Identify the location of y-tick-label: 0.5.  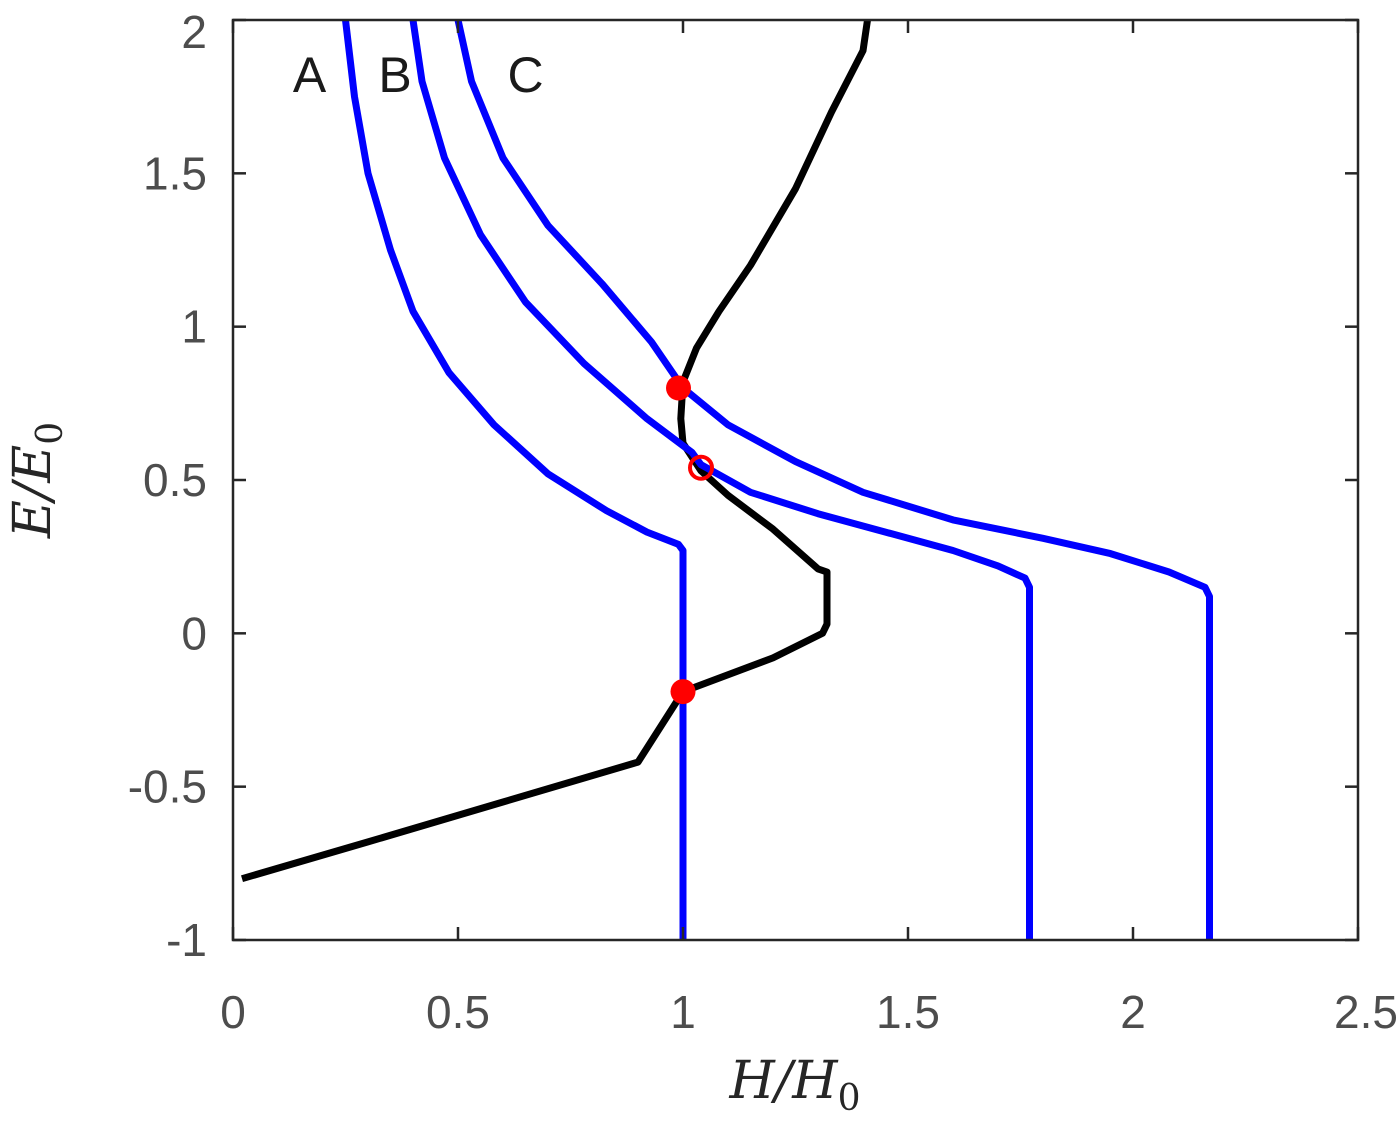
(175, 480).